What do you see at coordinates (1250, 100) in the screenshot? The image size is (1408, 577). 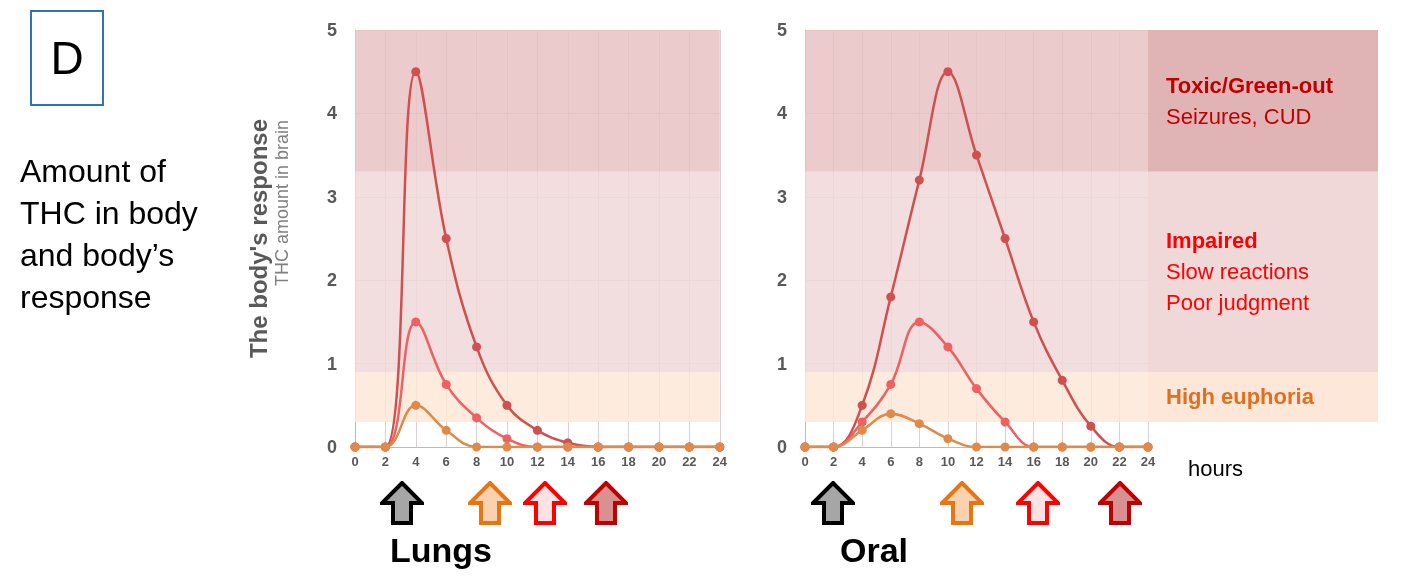 I see `band-label: Toxic/Green-out Seizures, CUD` at bounding box center [1250, 100].